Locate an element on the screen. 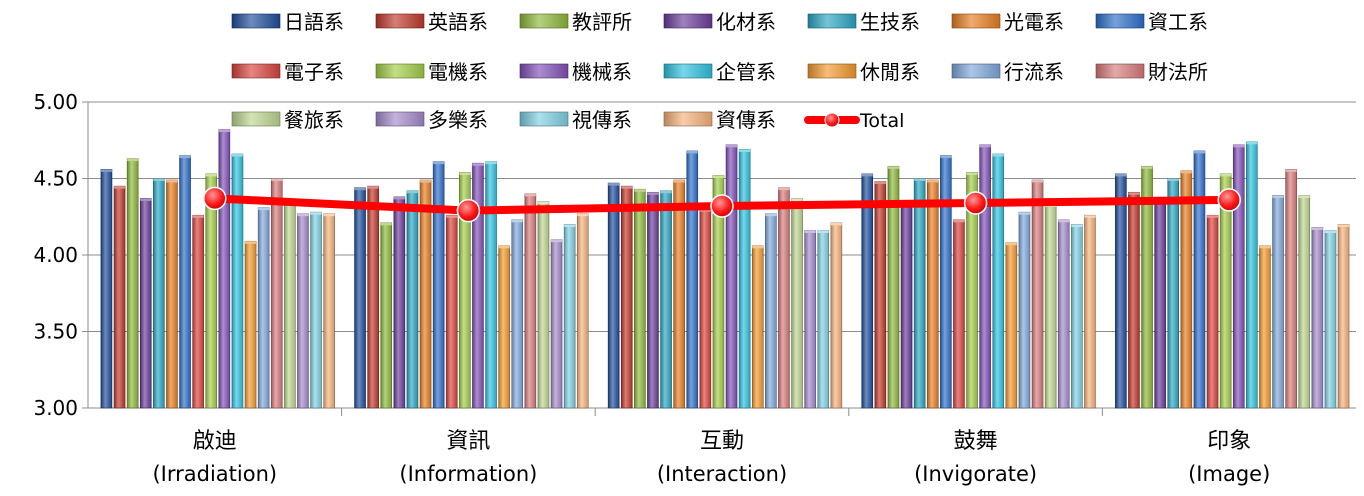 This screenshot has height=496, width=1364. bar-企管系-1 is located at coordinates (491, 285).